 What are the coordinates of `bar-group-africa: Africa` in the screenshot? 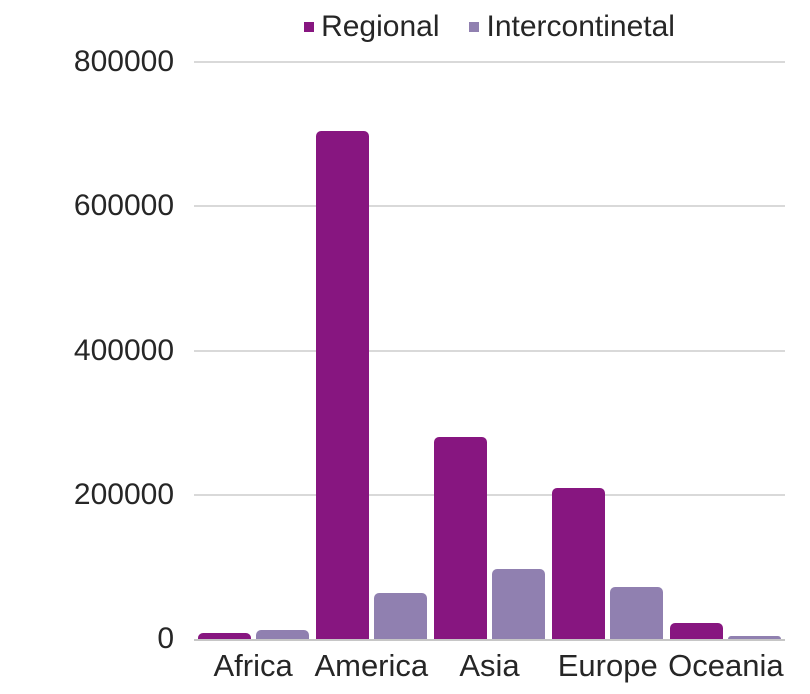 It's located at (253, 372).